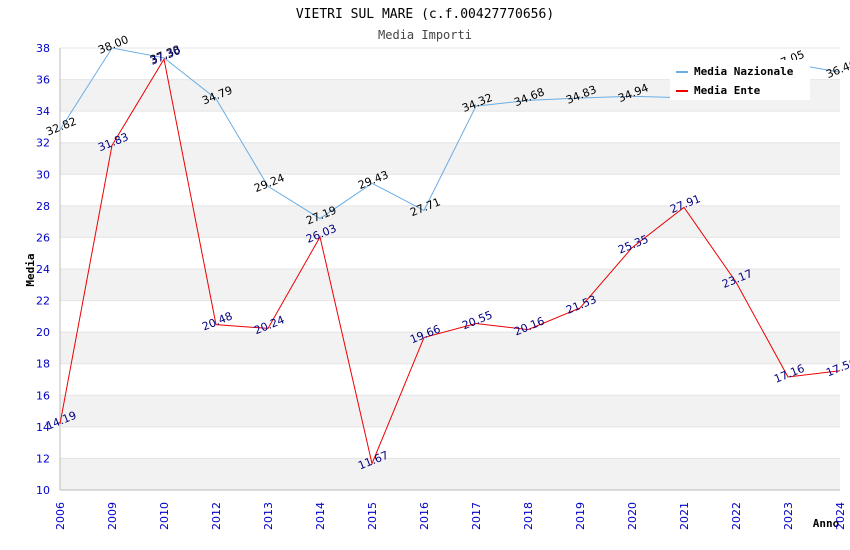 The height and width of the screenshot is (550, 850). Describe the element at coordinates (43, 332) in the screenshot. I see `y-tick-label: 20` at that location.